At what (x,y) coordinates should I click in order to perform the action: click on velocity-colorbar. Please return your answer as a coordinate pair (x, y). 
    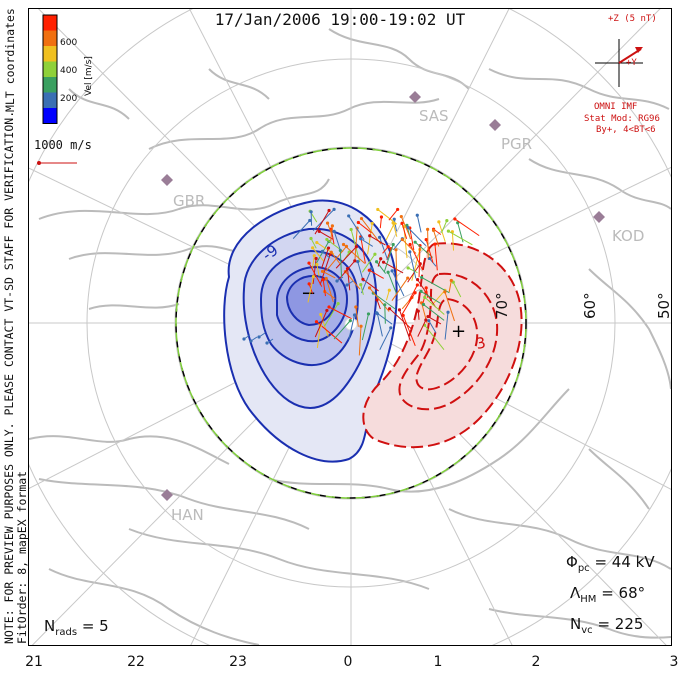
    Looking at the image, I should click on (50, 69).